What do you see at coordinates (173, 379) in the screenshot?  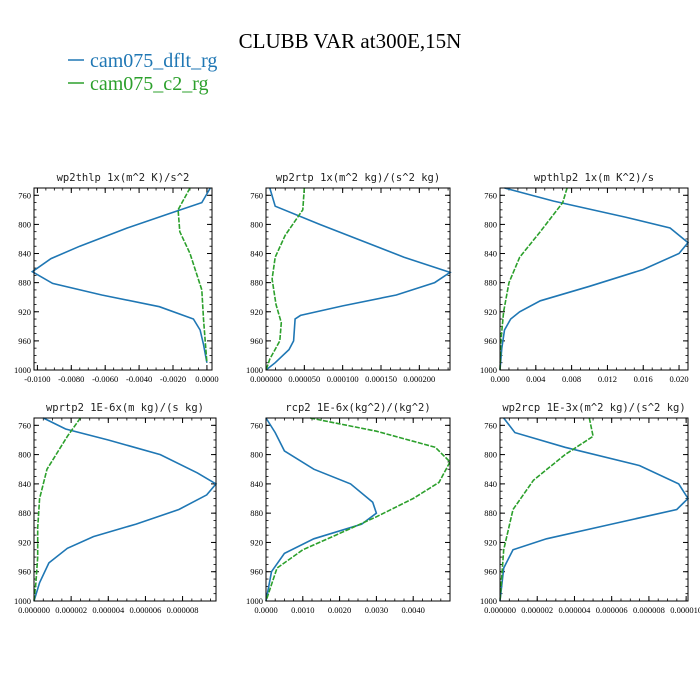 I see `x-tick-label: -0.0020` at bounding box center [173, 379].